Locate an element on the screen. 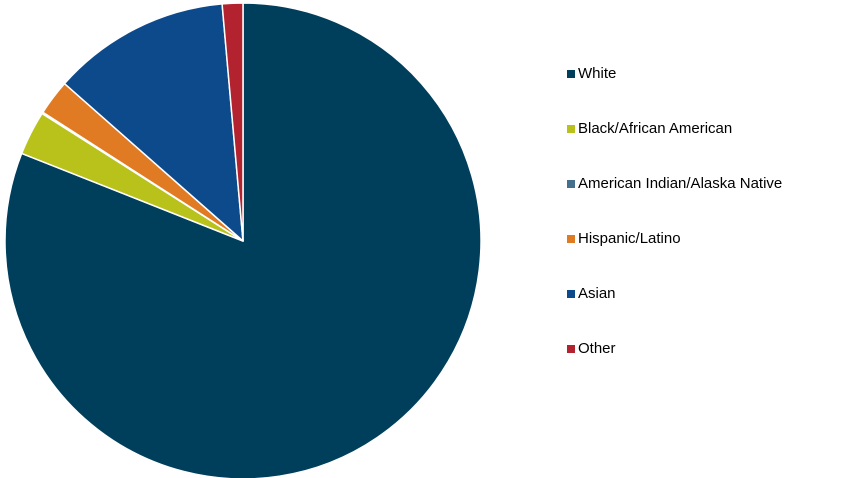 The height and width of the screenshot is (478, 846). legend-item-white: White is located at coordinates (706, 91).